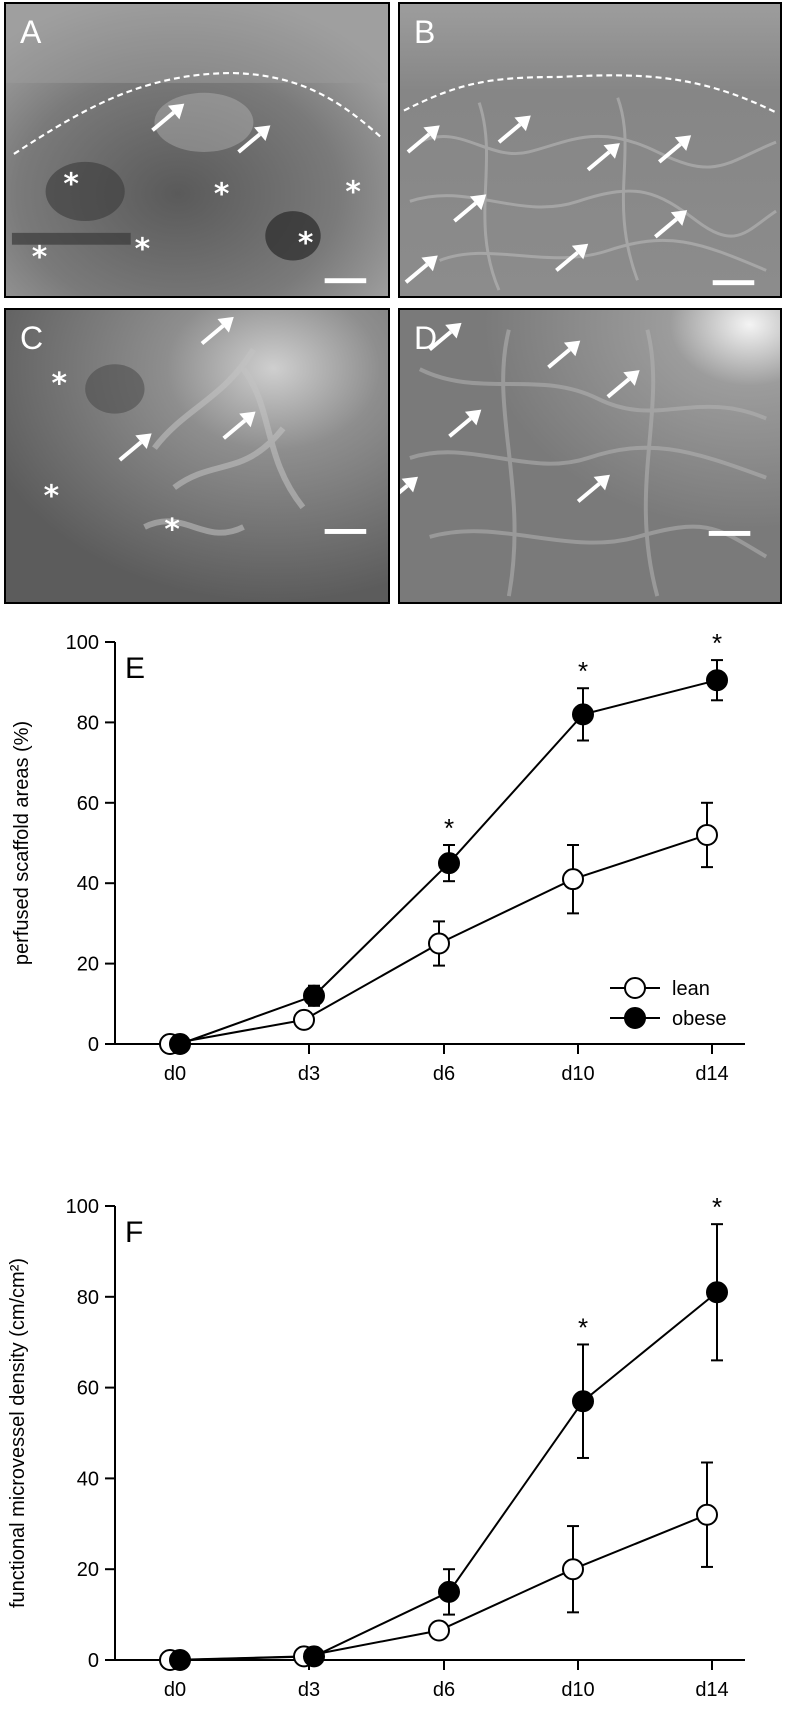 The image size is (785, 1734). I want to click on micrograph-panel-a: A * * * * * *, so click(197, 150).